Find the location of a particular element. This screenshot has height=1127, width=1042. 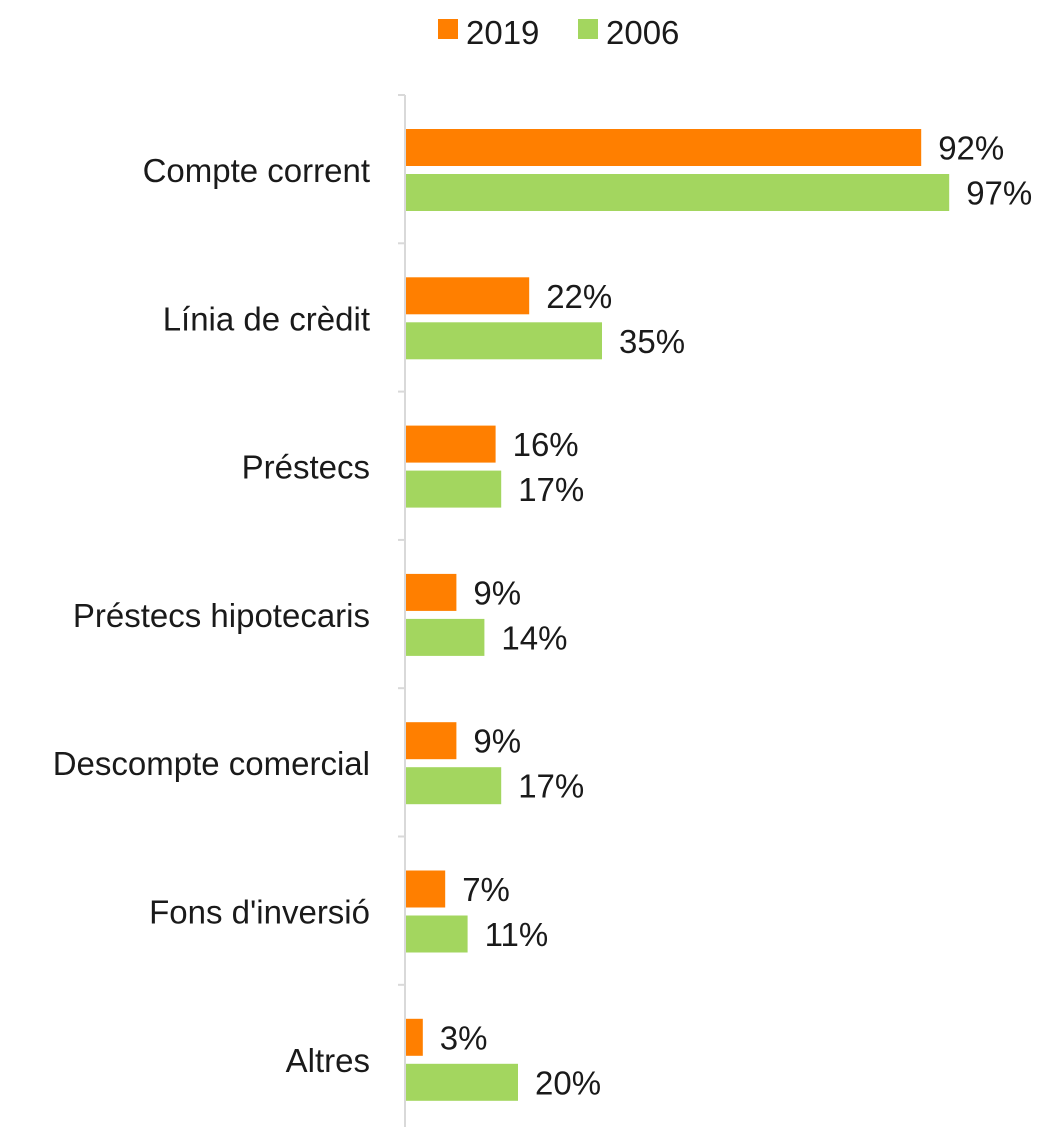

value-label-2006-prestecs: 17% is located at coordinates (551, 489).